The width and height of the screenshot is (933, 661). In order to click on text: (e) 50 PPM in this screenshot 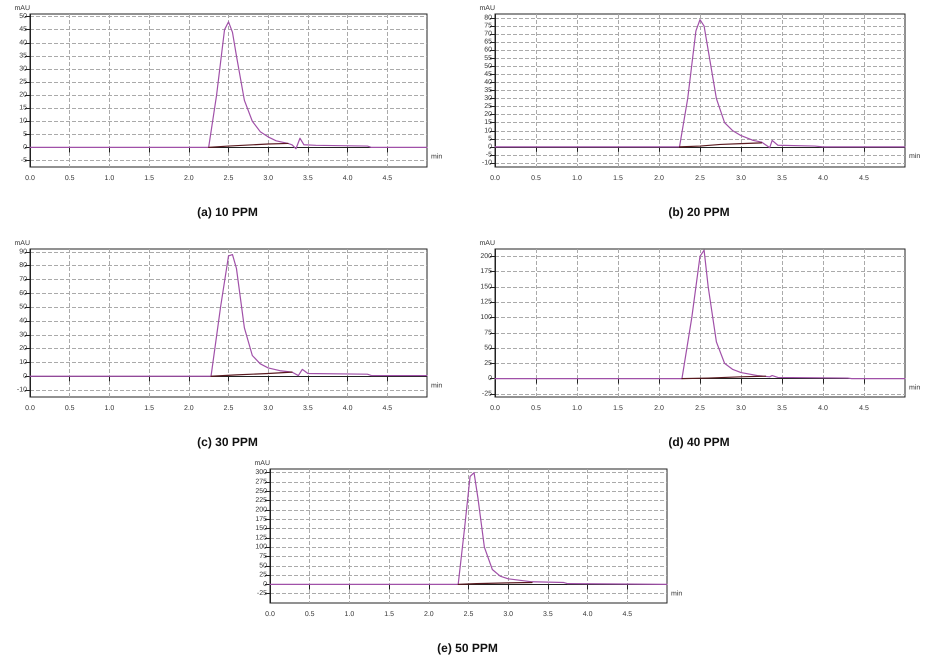, I will do `click(467, 648)`.